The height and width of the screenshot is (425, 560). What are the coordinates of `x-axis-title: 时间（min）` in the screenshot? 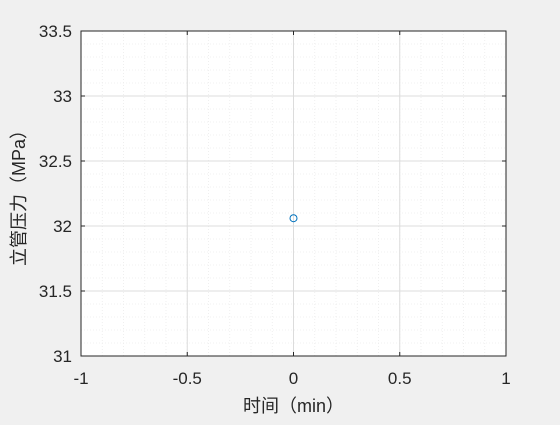 It's located at (293, 406).